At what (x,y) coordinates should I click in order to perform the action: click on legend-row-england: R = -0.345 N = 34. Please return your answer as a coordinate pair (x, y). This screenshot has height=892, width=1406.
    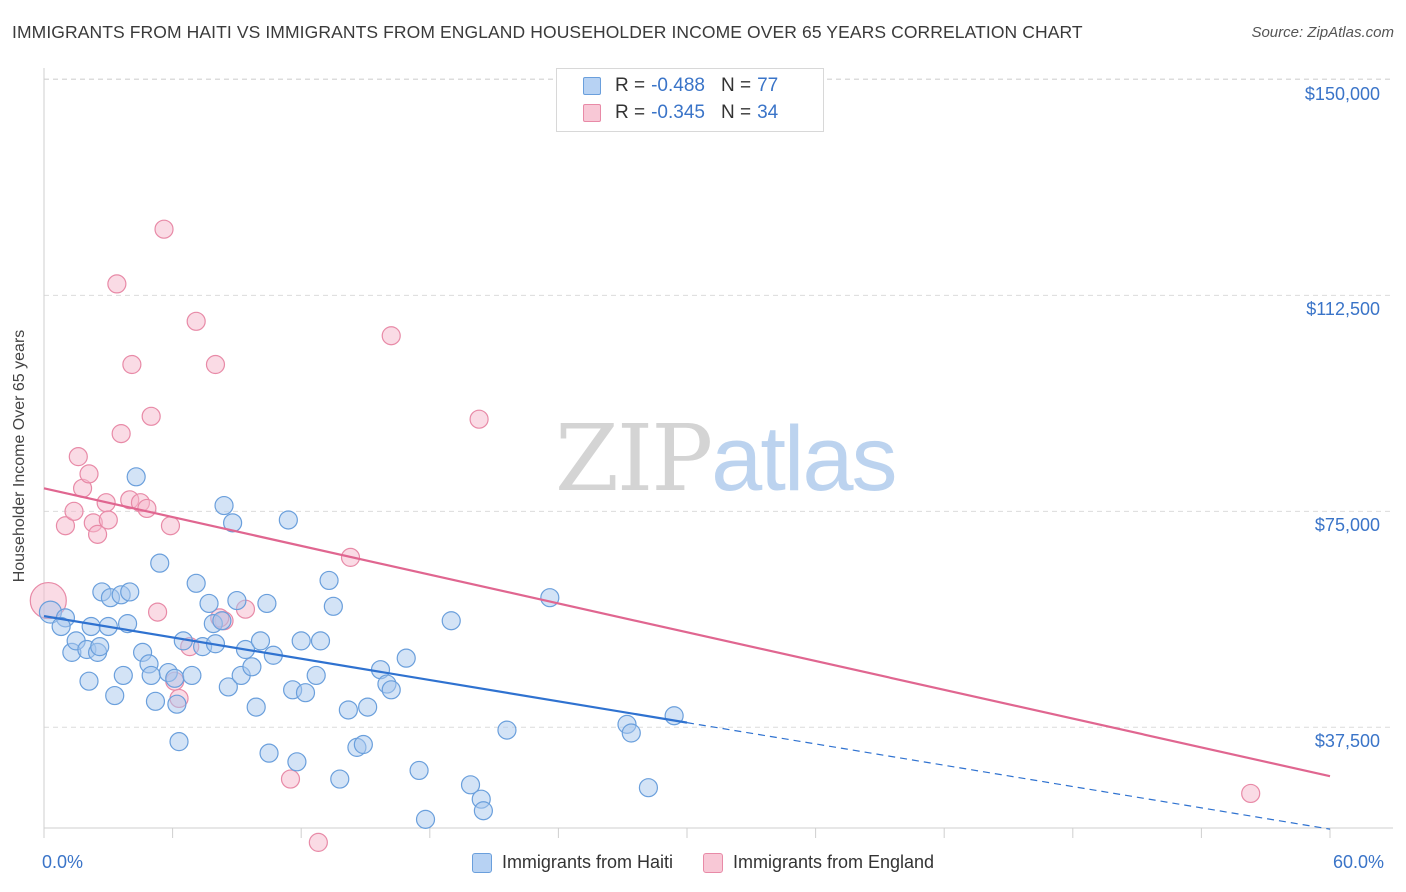
    Looking at the image, I should click on (680, 113).